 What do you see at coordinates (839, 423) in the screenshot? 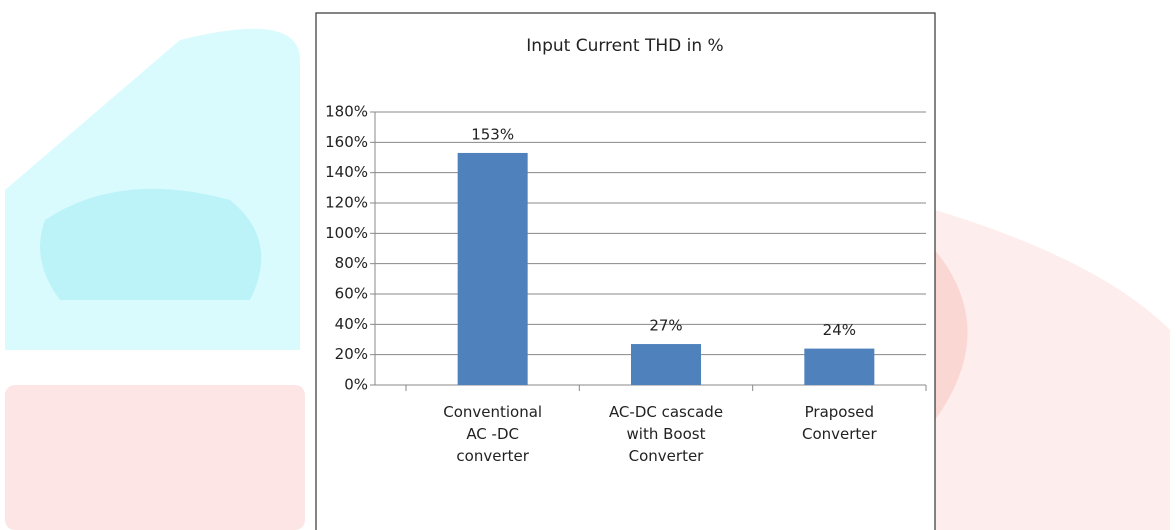
I see `x-tick-label: Praposed Converter` at bounding box center [839, 423].